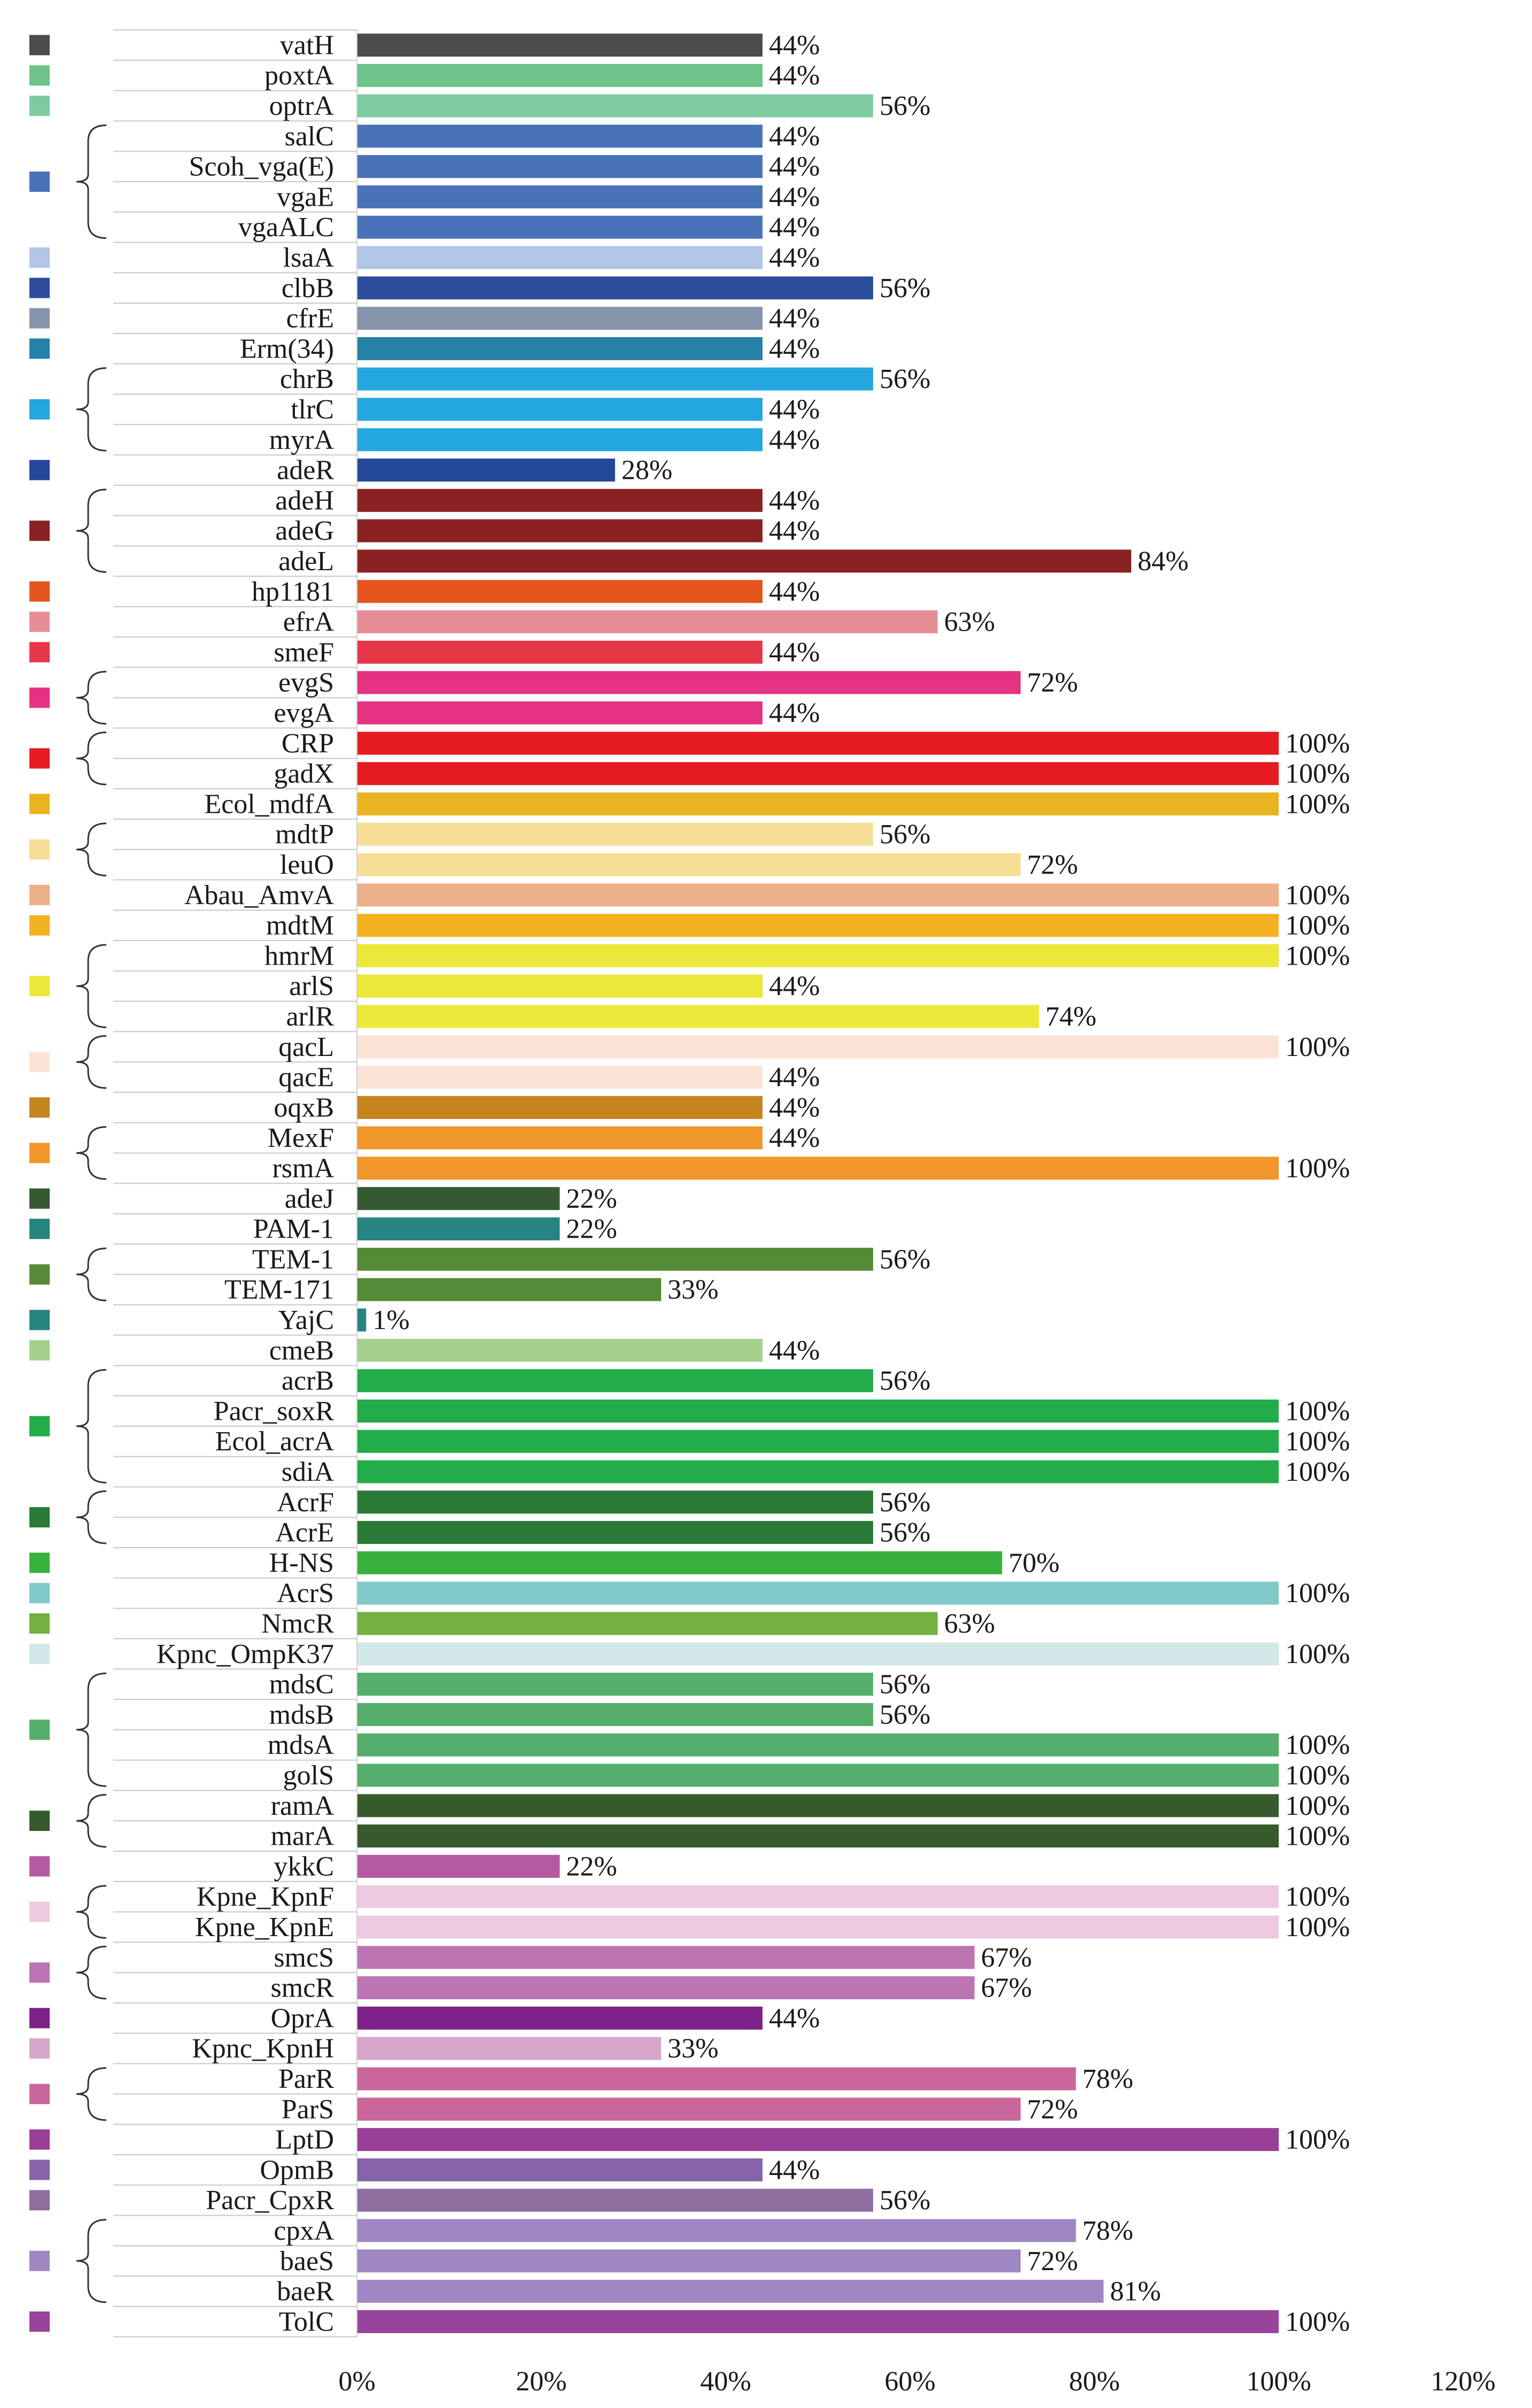 The height and width of the screenshot is (2408, 1532). Describe the element at coordinates (309, 622) in the screenshot. I see `category-label: efrA` at that location.